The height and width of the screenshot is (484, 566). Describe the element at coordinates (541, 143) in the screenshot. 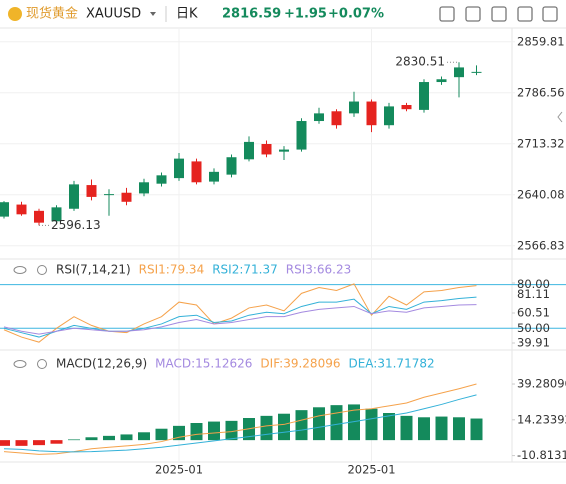

I see `y-tick-label: 2713.32` at that location.